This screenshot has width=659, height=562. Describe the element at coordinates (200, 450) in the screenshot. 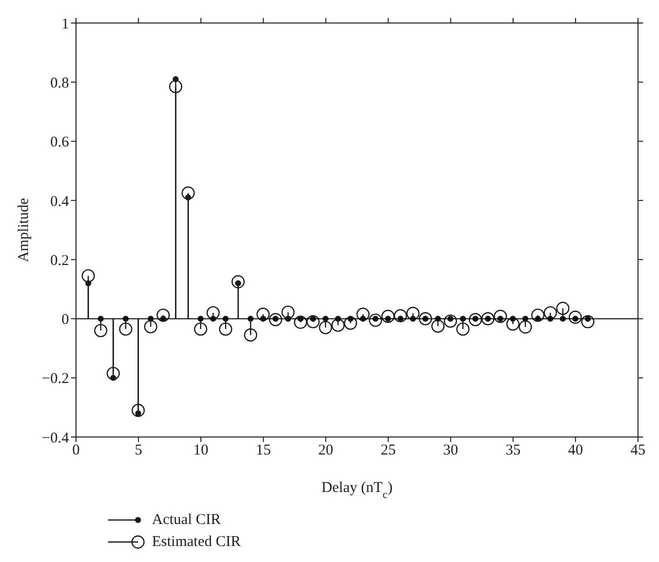

I see `x-tick-label: 10` at that location.